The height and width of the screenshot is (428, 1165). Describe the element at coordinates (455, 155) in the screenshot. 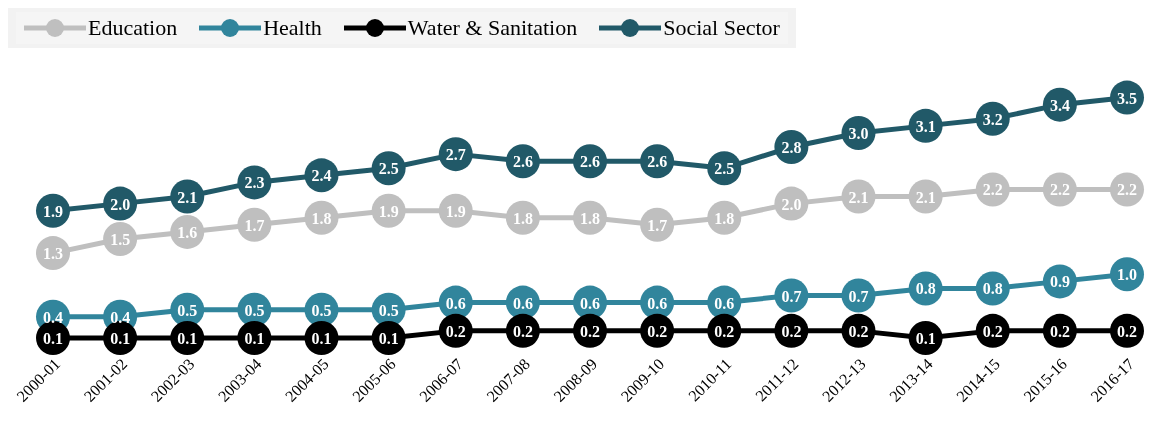

I see `data-label: 2.7` at that location.